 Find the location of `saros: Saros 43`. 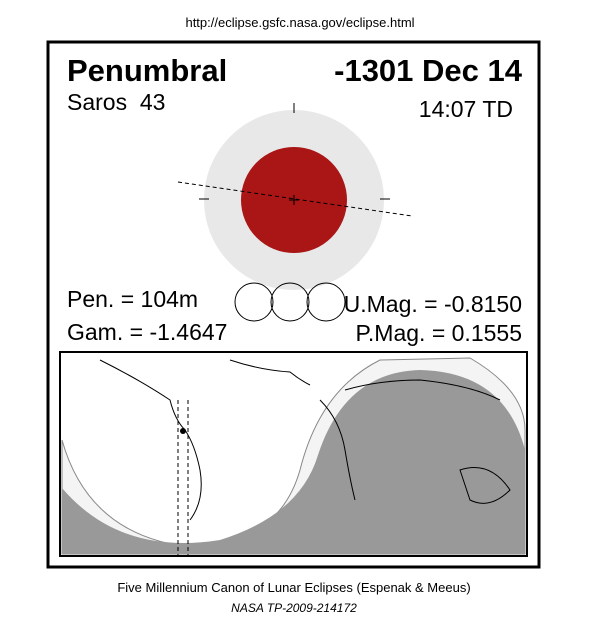

saros: Saros 43 is located at coordinates (116, 102).